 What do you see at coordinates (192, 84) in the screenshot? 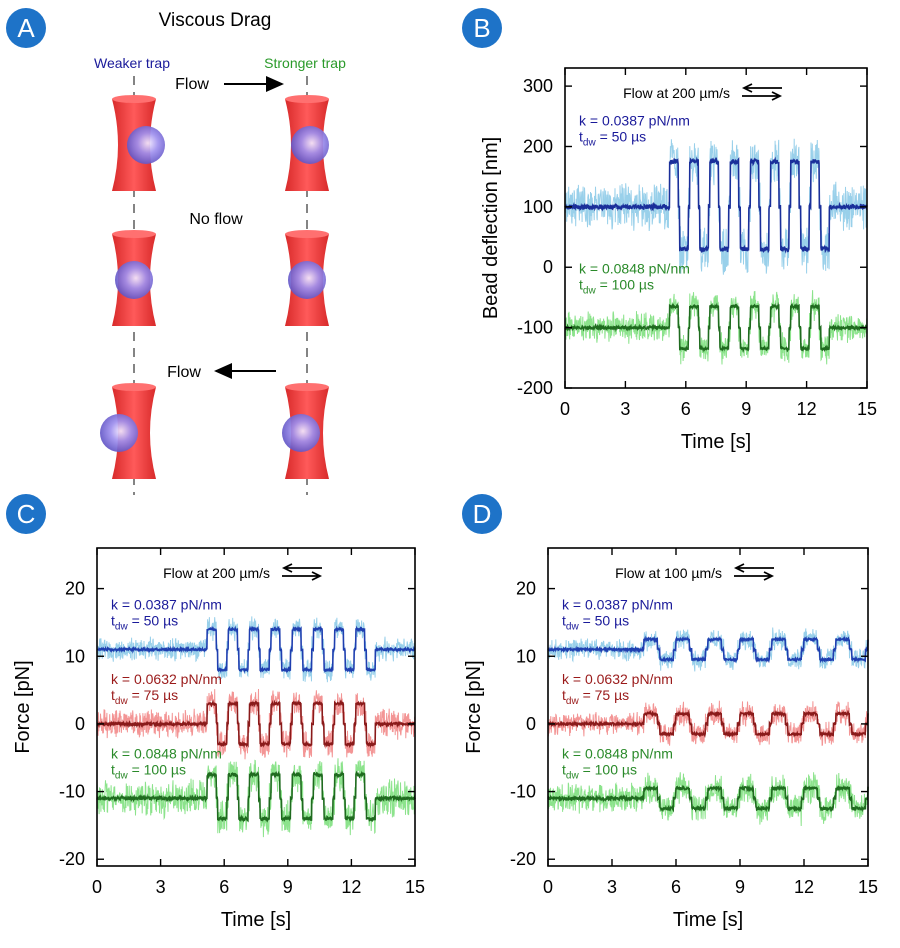
I see `flow-right-label: Flow` at bounding box center [192, 84].